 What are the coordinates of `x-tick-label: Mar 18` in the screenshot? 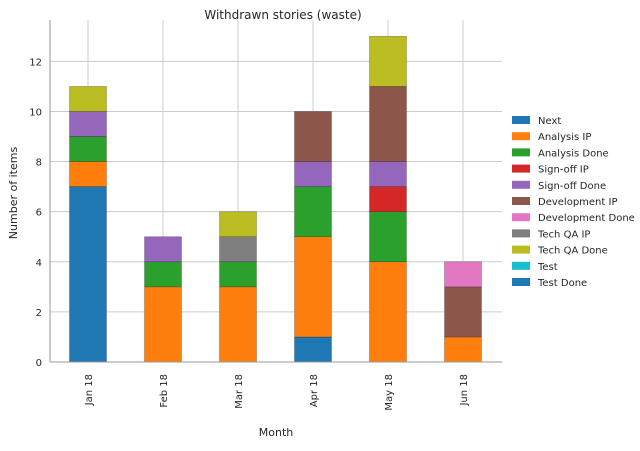 It's located at (239, 391).